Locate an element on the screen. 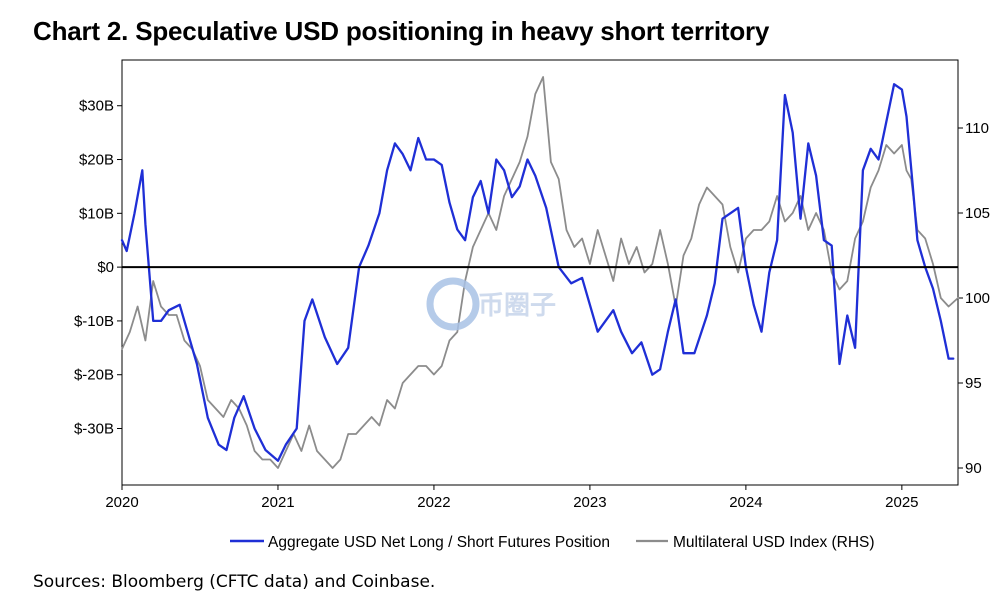 This screenshot has height=610, width=1000. x-axis-ticks: 2020 2021 2022 2023 2024 2025 is located at coordinates (512, 498).